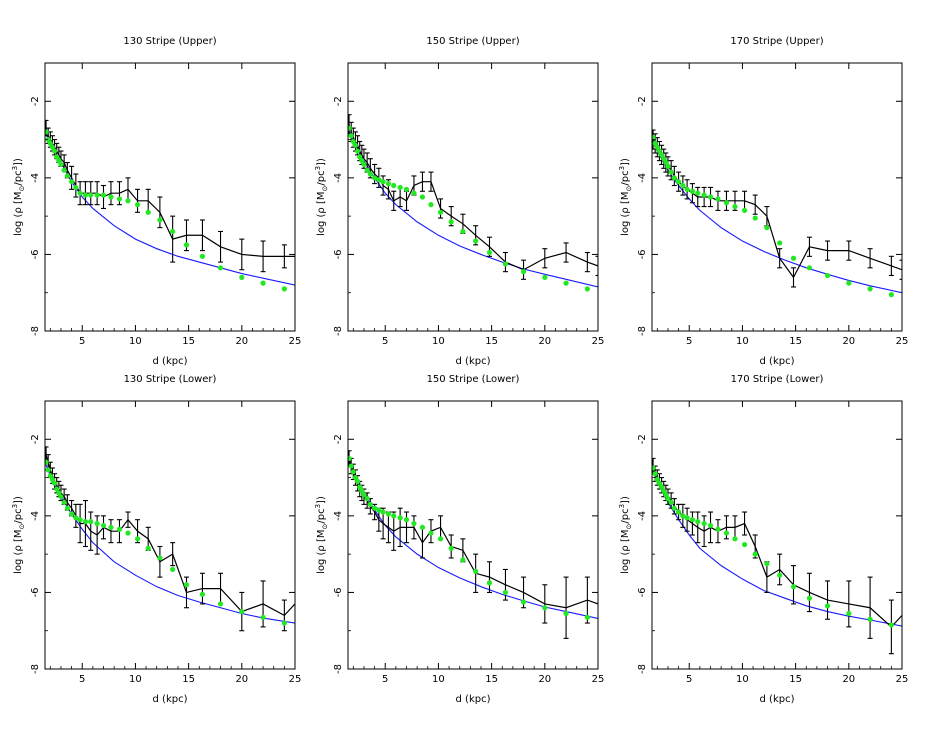 This screenshot has width=952, height=736. I want to click on y-label-suffix: ]), so click(625, 500).